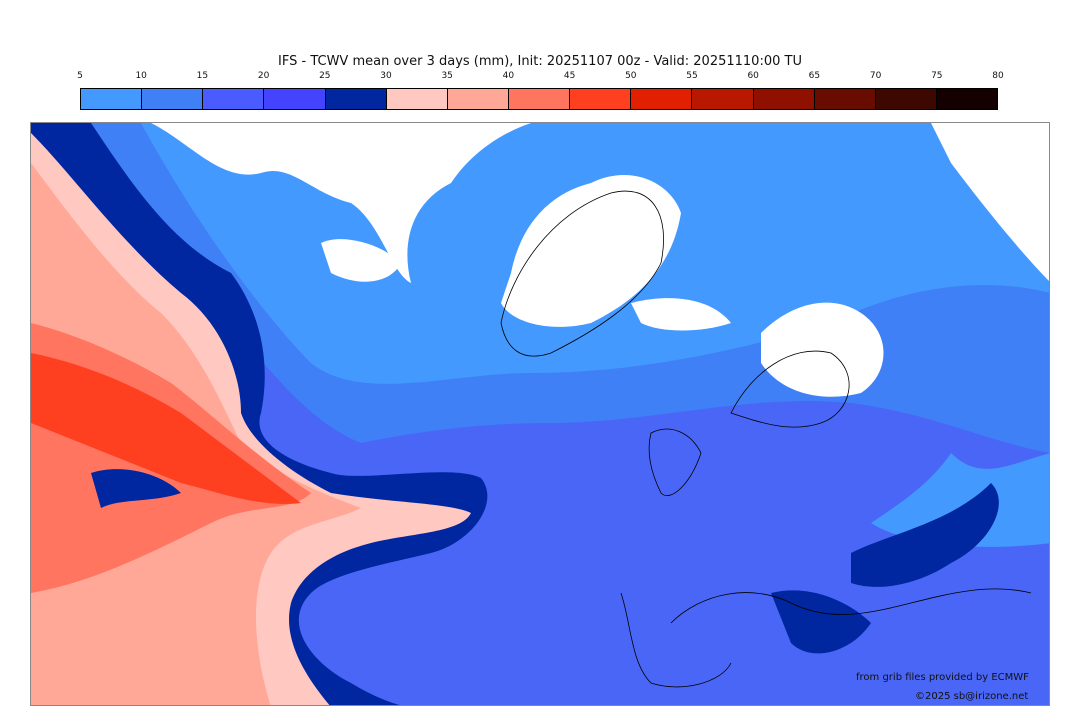  I want to click on dry-area-arctic-sea, so click(681, 314).